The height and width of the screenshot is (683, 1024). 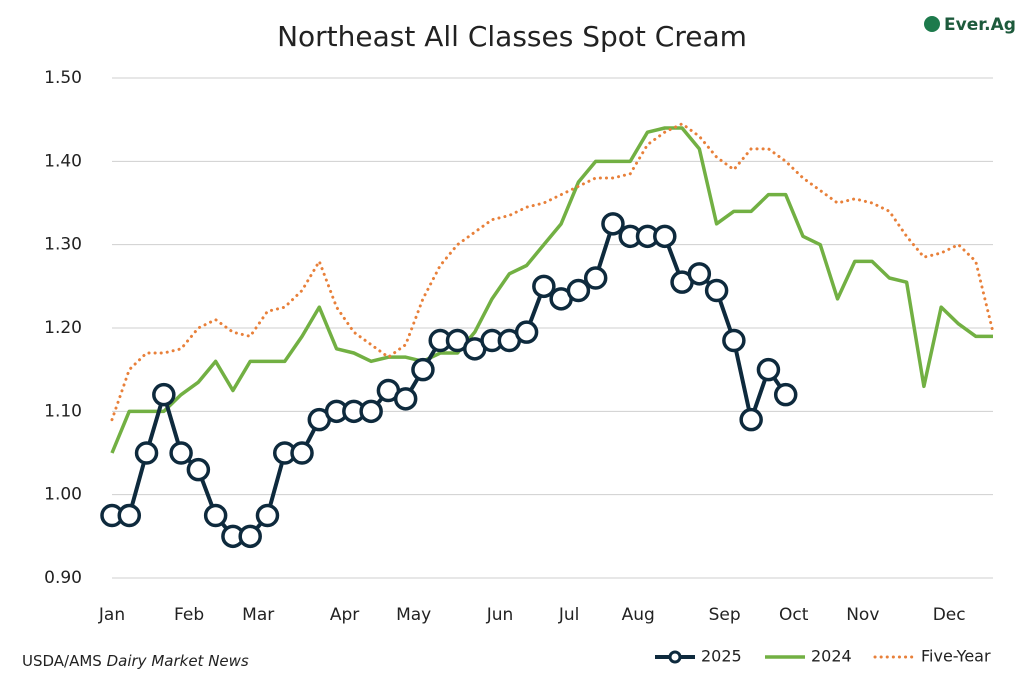 What do you see at coordinates (949, 615) in the screenshot?
I see `x-tick-label: Dec` at bounding box center [949, 615].